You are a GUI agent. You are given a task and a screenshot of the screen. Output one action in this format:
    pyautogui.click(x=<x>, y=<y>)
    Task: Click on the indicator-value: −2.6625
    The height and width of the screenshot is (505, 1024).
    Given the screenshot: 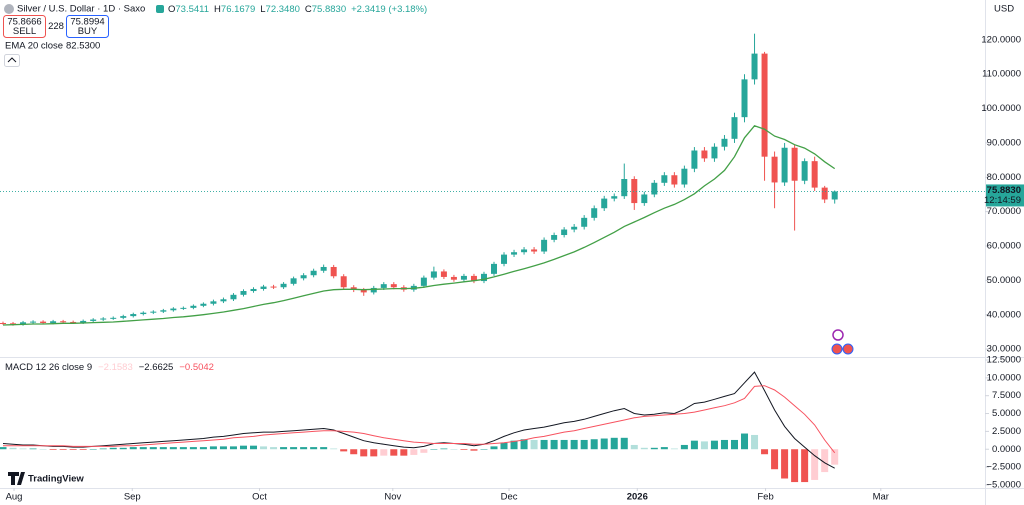 What is the action you would take?
    pyautogui.click(x=156, y=367)
    